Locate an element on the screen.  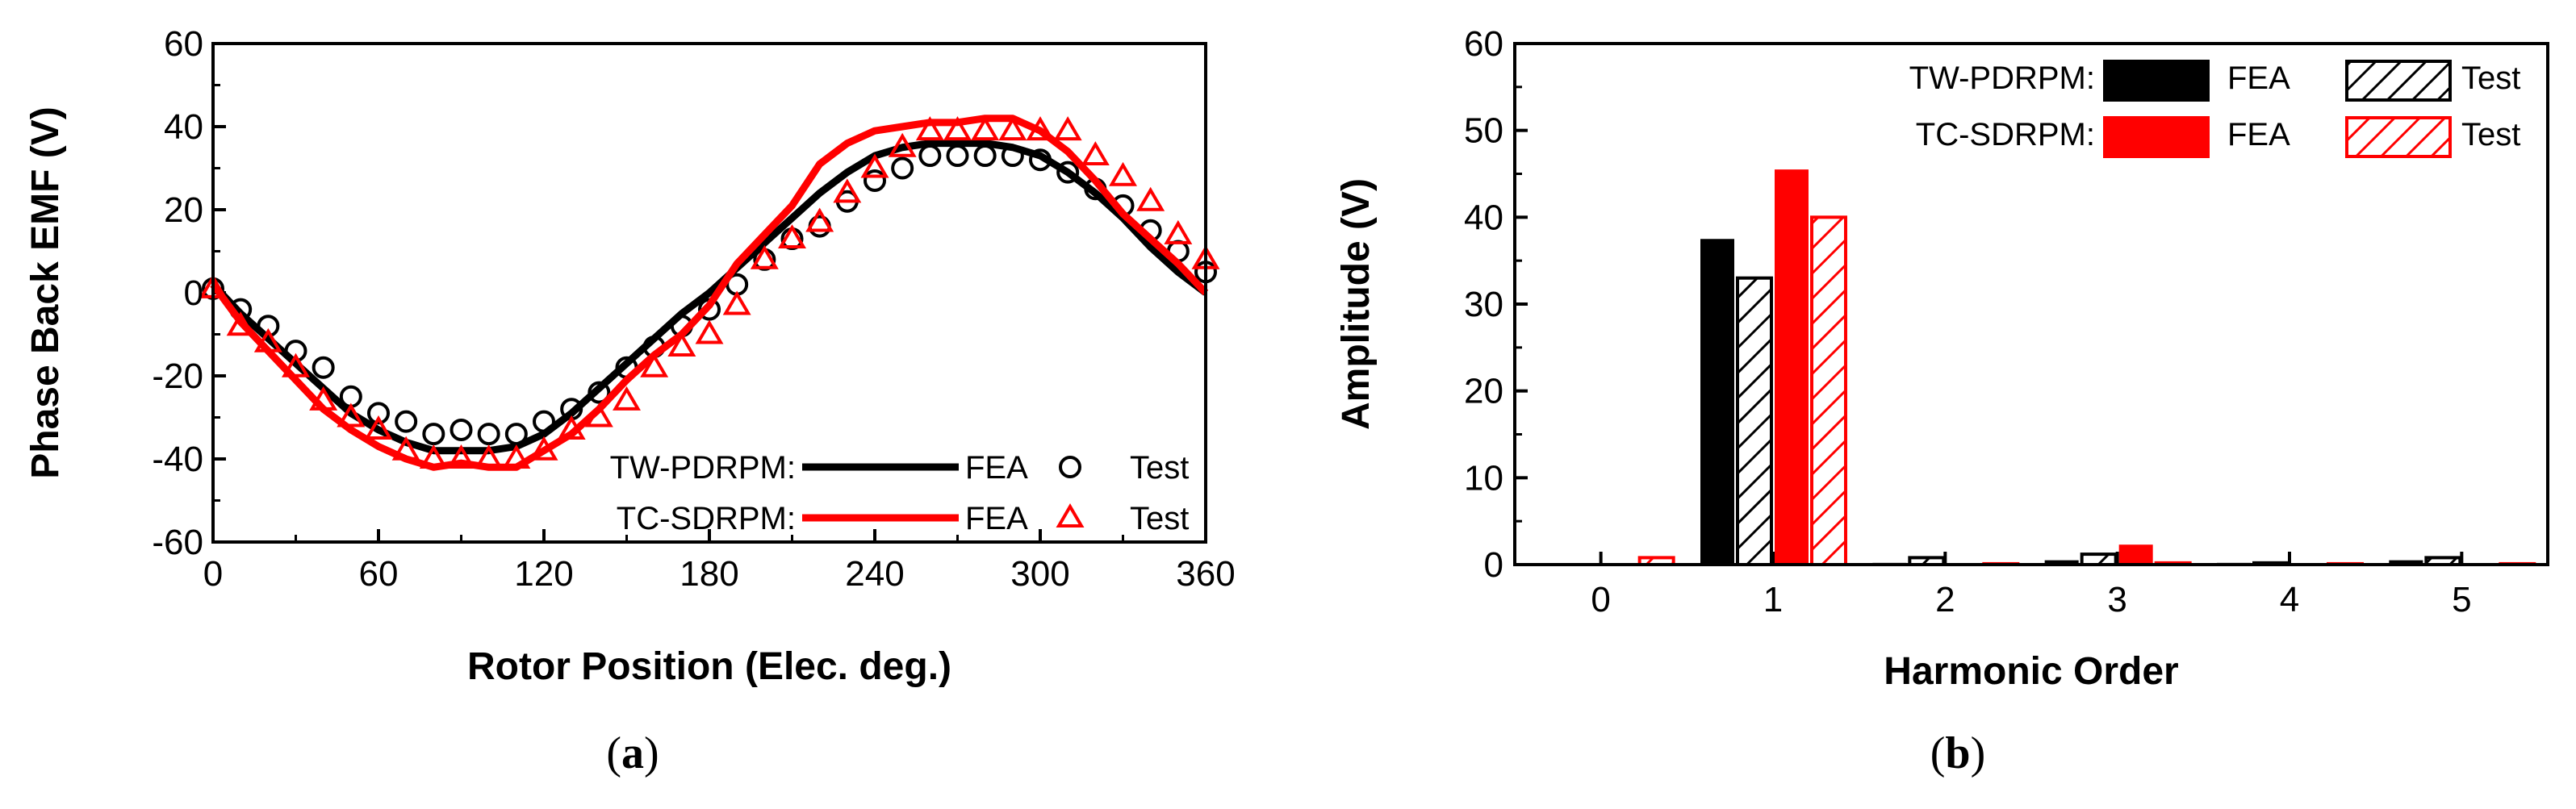
legend-b-label-tw: TW-PDRPM: is located at coordinates (2002, 78).